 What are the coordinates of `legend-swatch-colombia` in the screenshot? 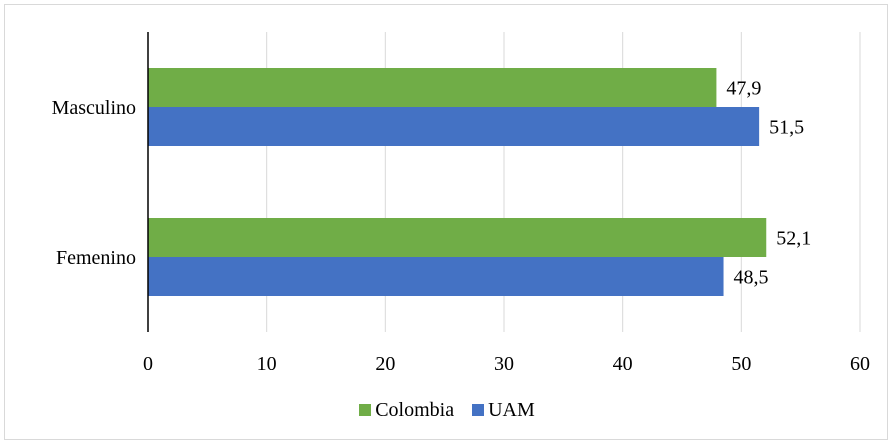 It's located at (365, 410).